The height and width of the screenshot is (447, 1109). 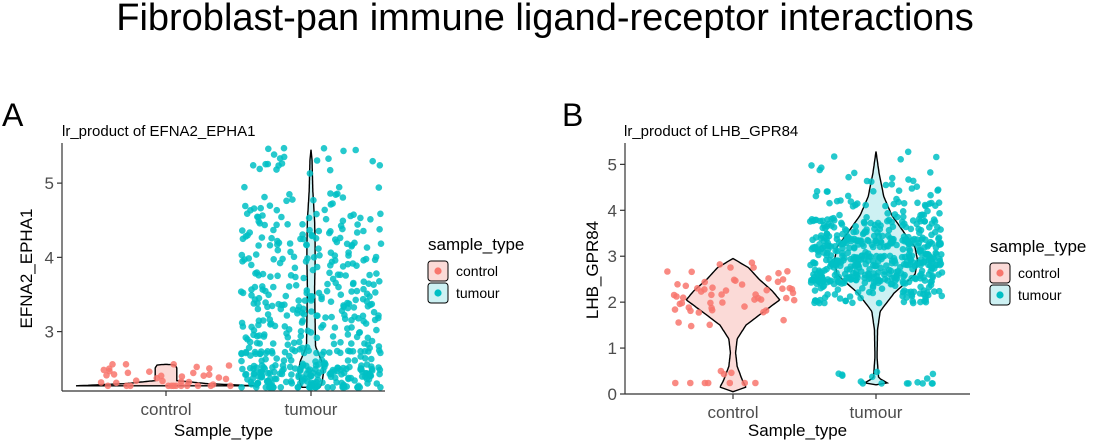 I want to click on legend-dot, so click(x=438, y=293).